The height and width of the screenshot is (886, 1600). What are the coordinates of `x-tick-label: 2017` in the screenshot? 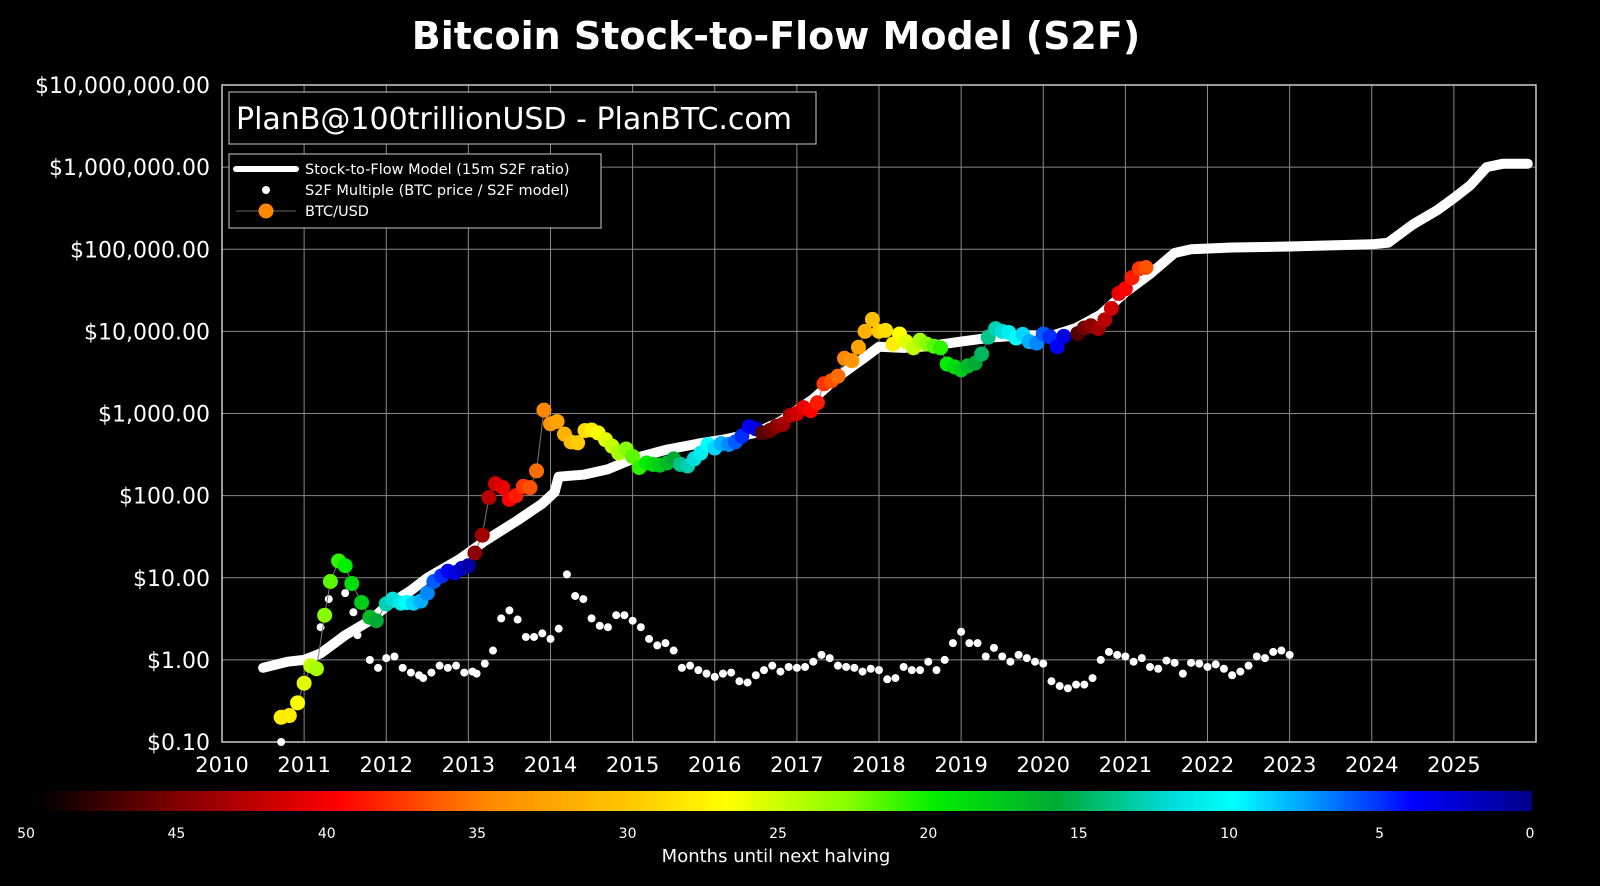 It's located at (796, 765).